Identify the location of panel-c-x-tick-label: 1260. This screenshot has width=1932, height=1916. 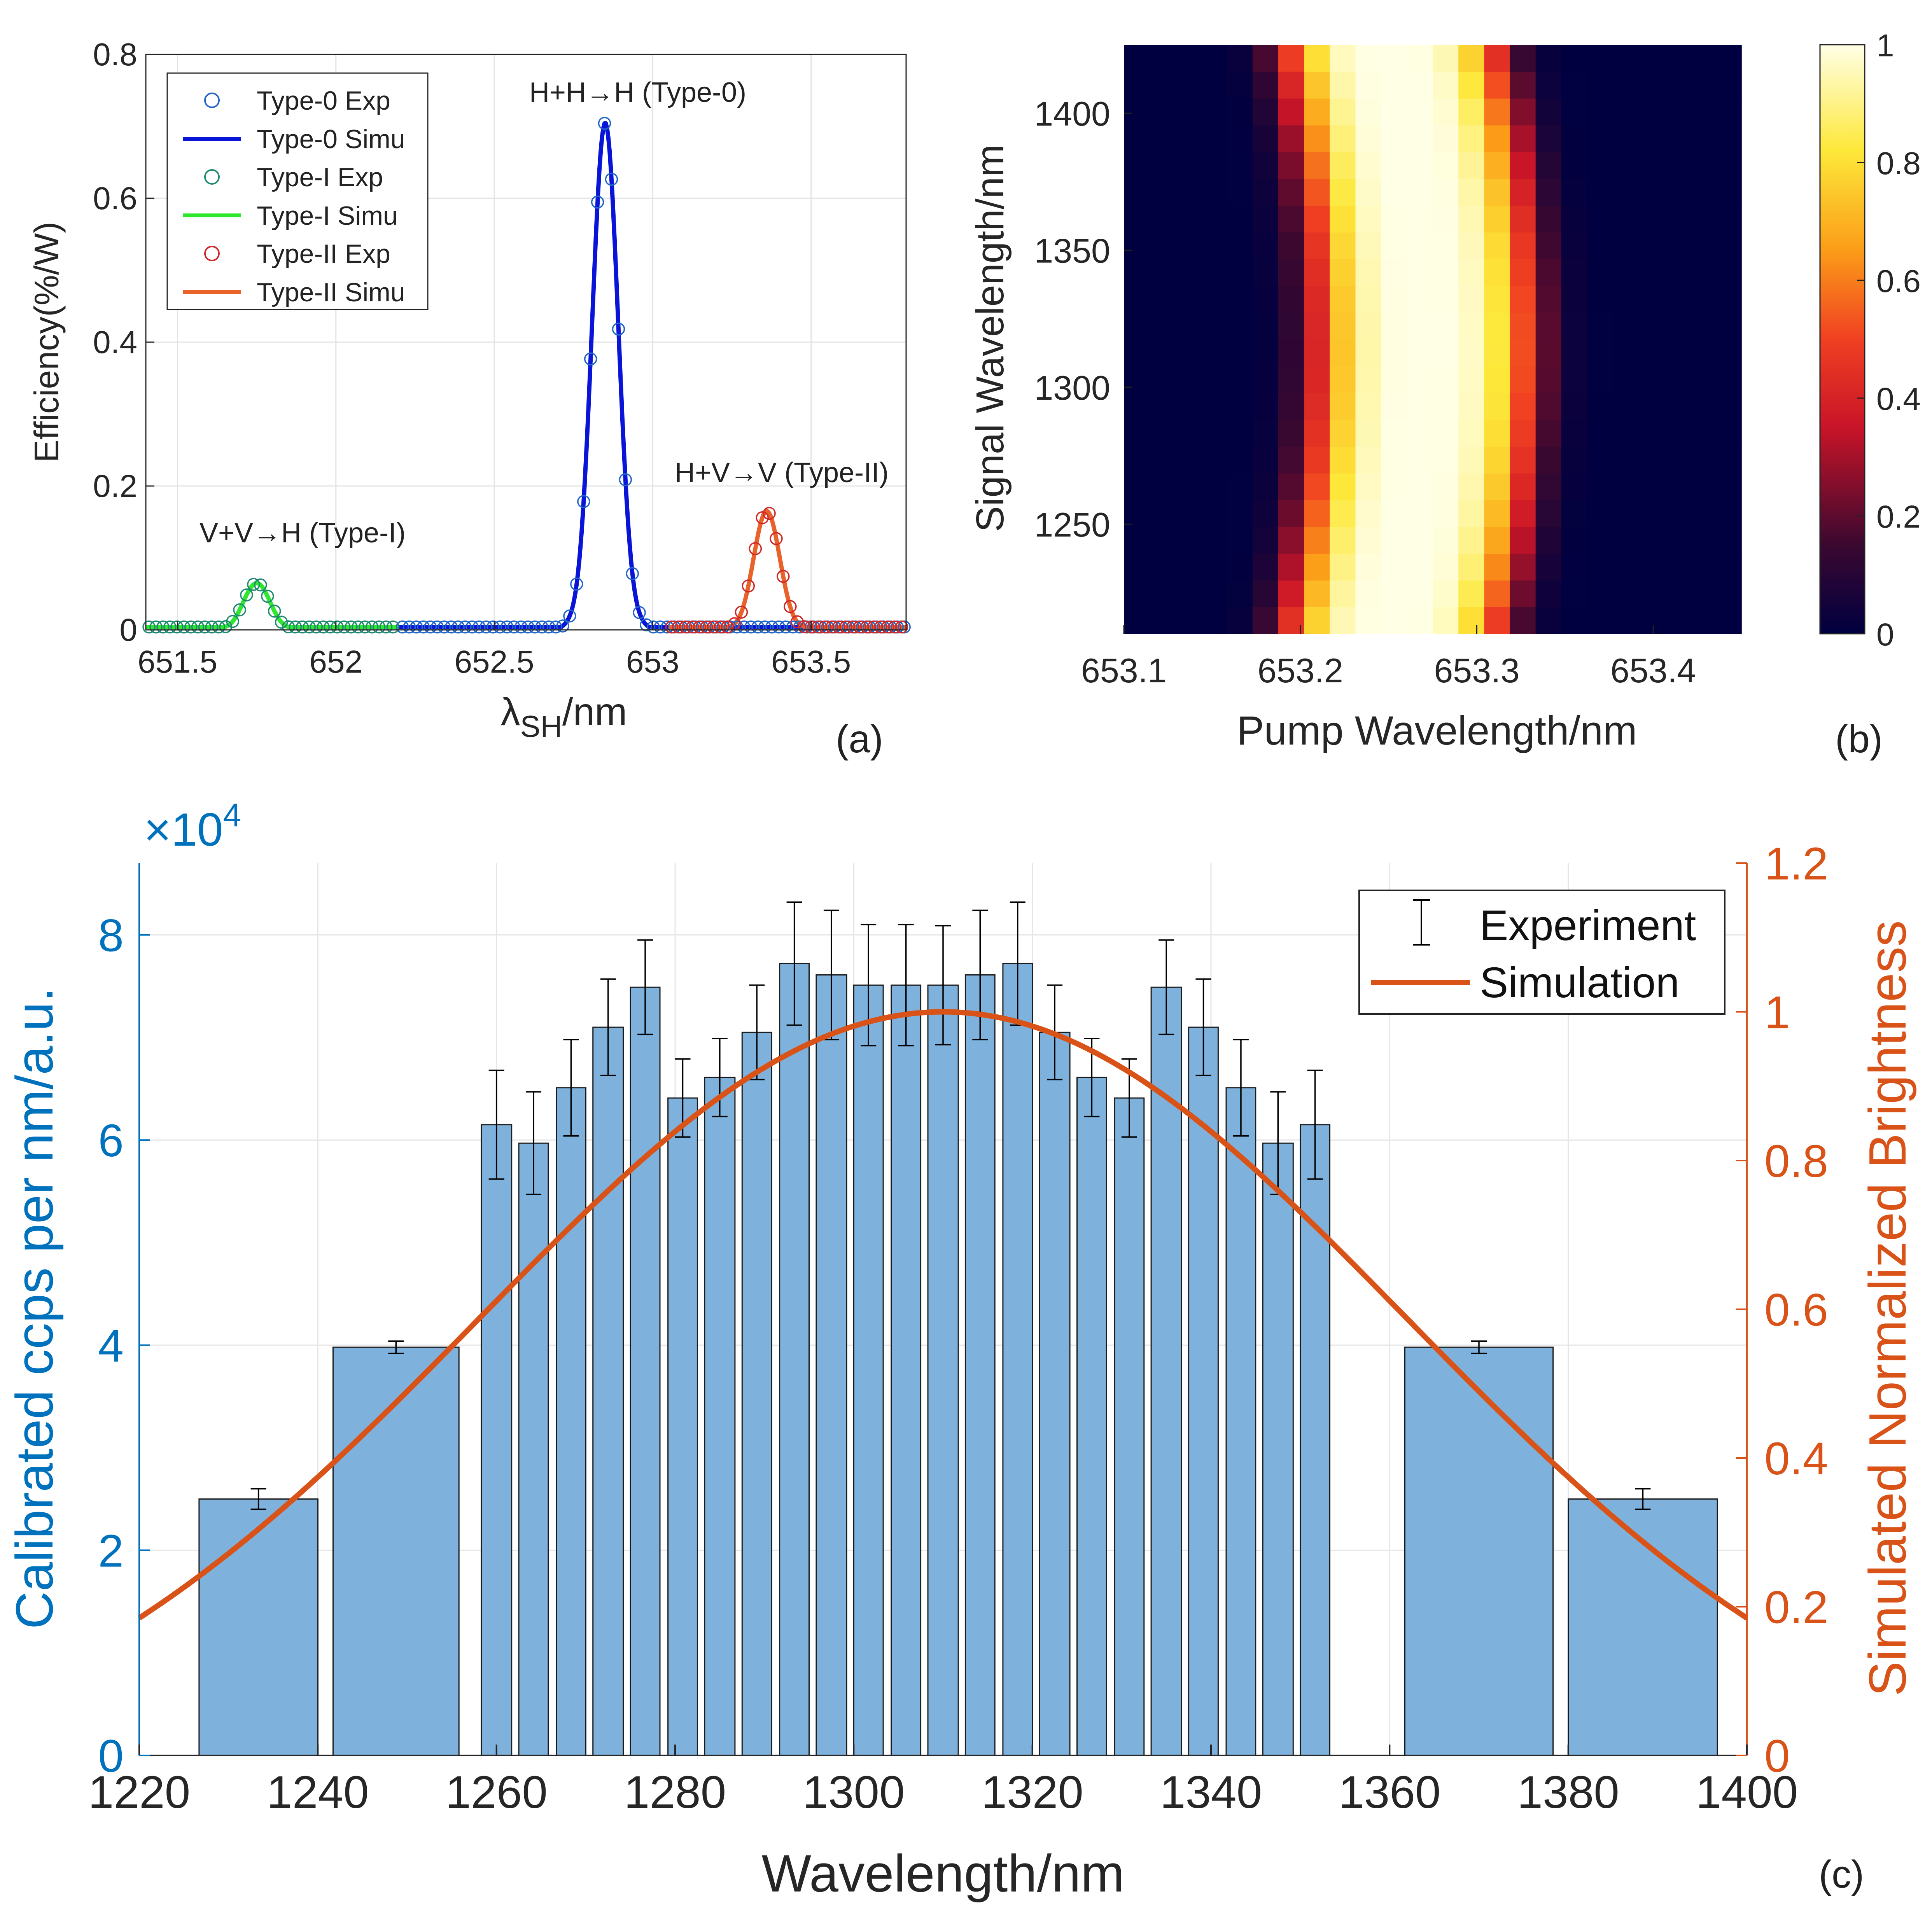
(497, 1792).